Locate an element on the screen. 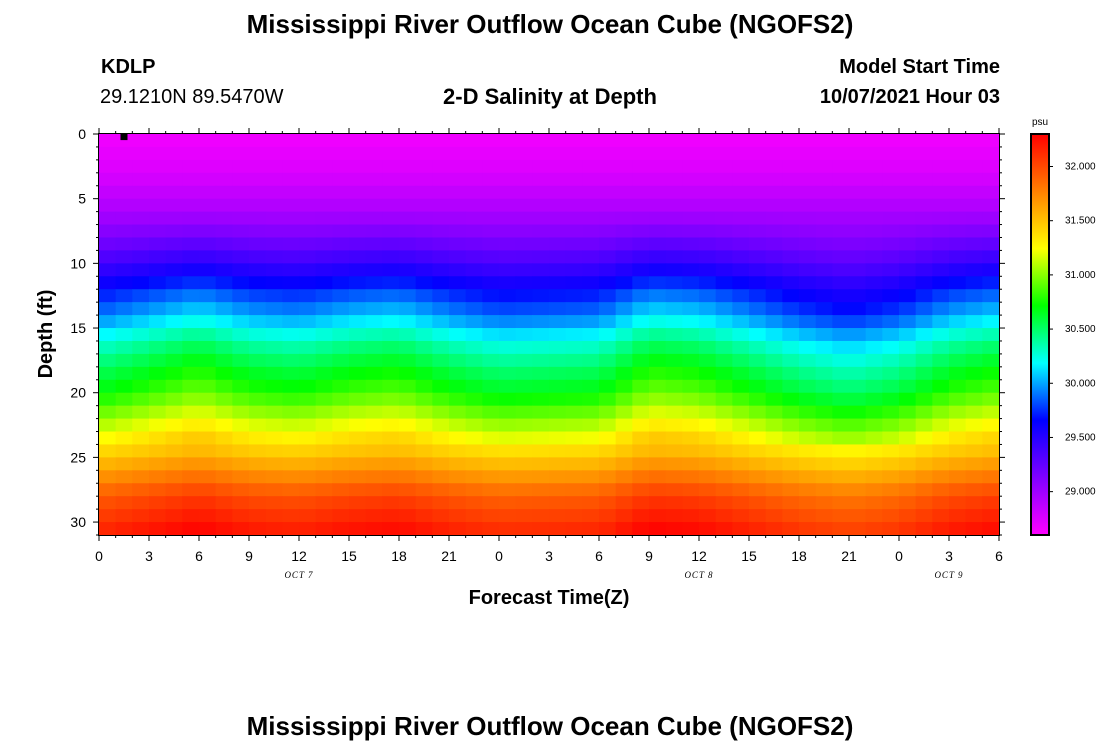 The image size is (1100, 750). colorbar-tick-label: 31.500 is located at coordinates (1080, 221).